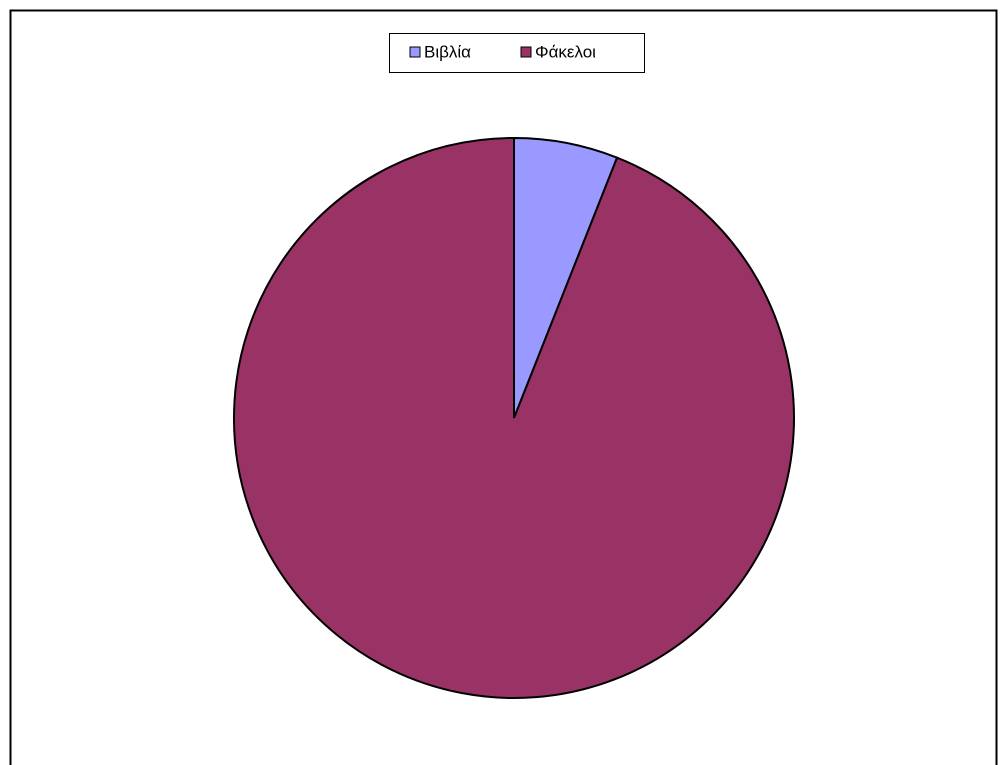  Describe the element at coordinates (517, 53) in the screenshot. I see `legend-box` at that location.